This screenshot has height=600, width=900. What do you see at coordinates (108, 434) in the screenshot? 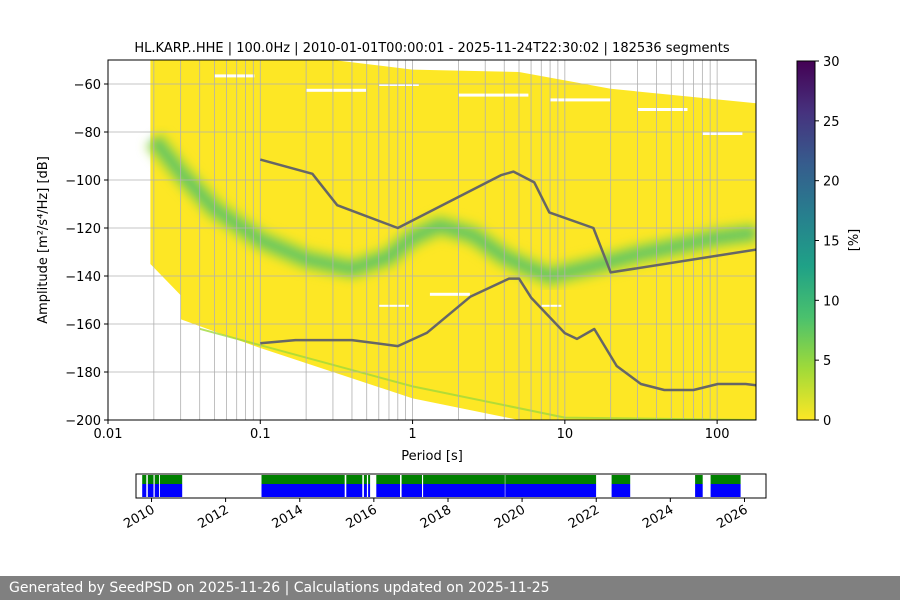
I see `x-tick-label: 0.01` at bounding box center [108, 434].